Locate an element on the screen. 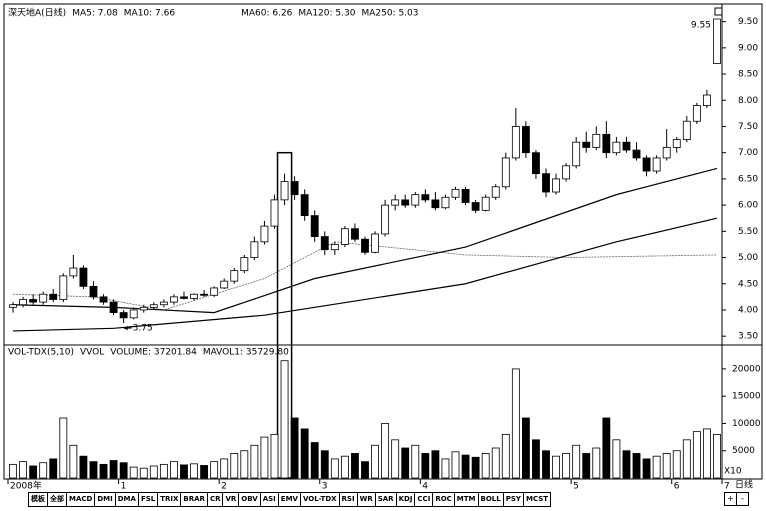 The height and width of the screenshot is (511, 766). indicator-tab: ASI is located at coordinates (269, 499).